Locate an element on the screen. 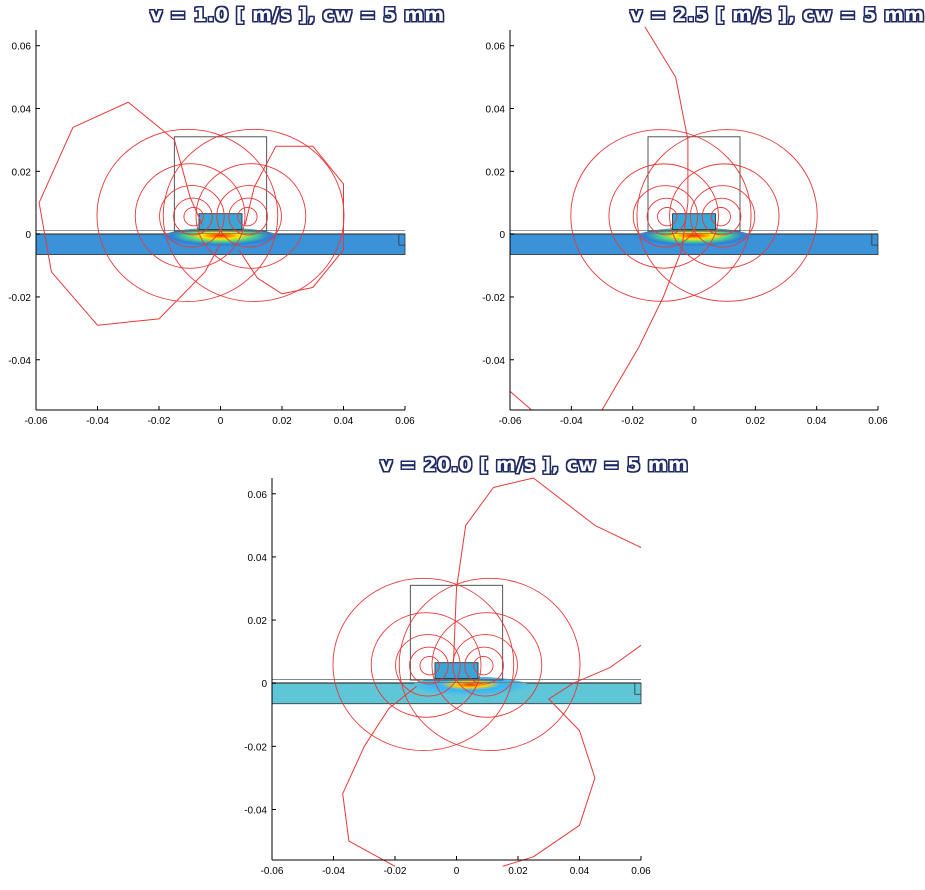  panel-title: v = 20.0 [ m/s ], cw = 5 mm is located at coordinates (534, 465).